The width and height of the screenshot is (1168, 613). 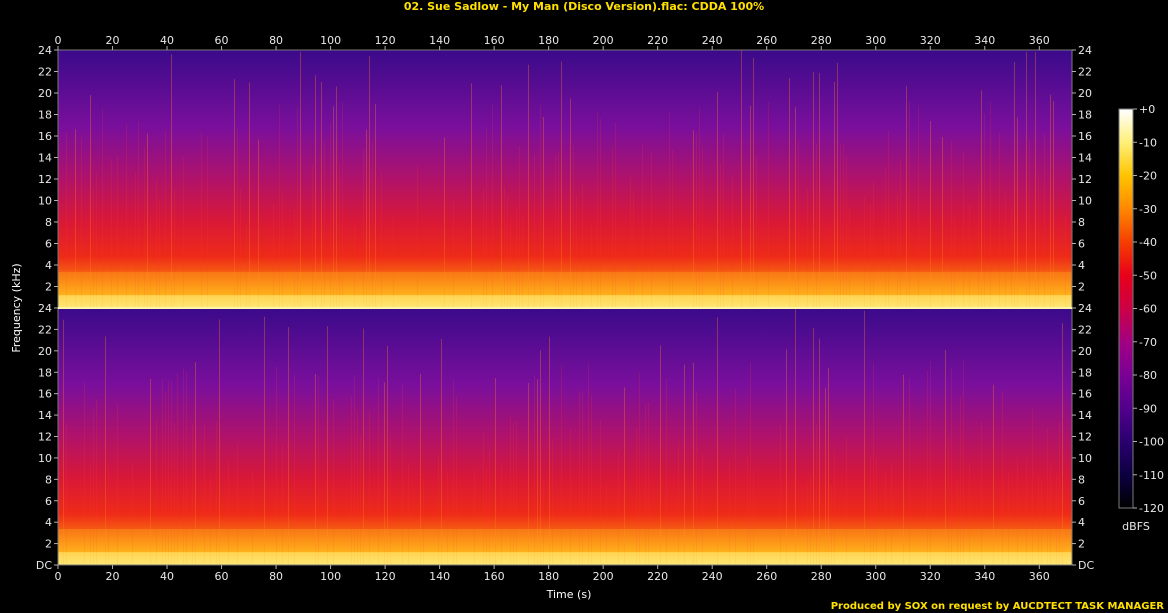 I want to click on colorbar-tick-label: -100, so click(x=1151, y=442).